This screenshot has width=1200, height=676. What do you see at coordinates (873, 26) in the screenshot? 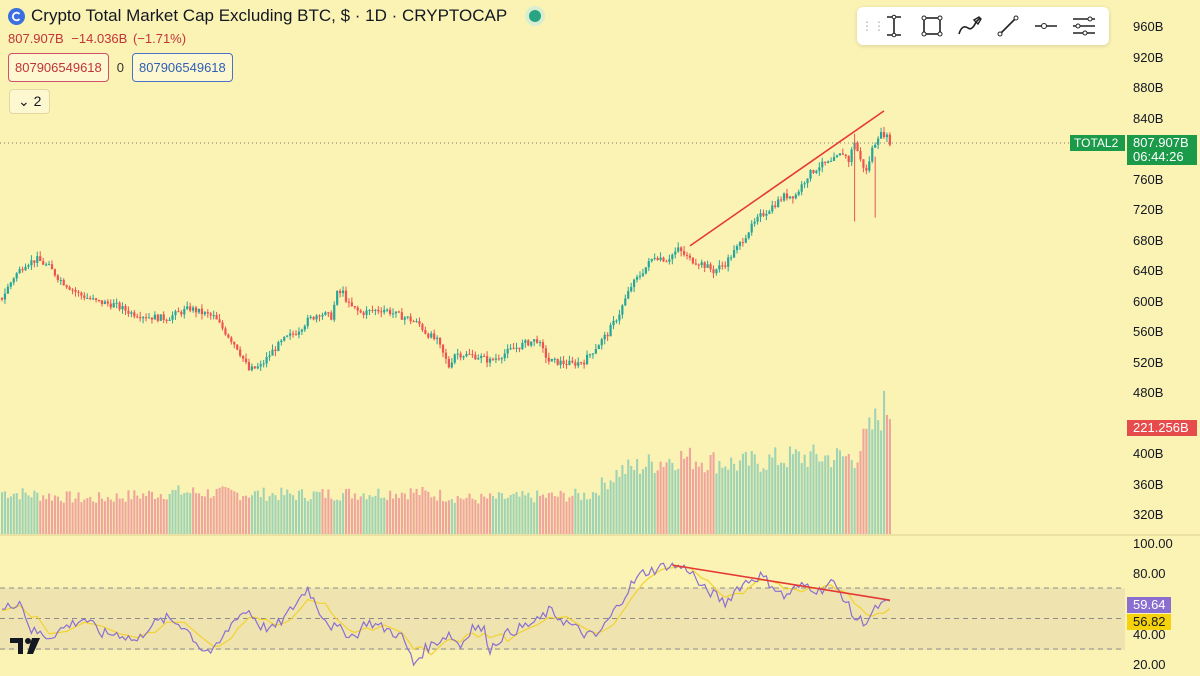
I see `drag-handle-icon: ⋮⋮` at bounding box center [873, 26].